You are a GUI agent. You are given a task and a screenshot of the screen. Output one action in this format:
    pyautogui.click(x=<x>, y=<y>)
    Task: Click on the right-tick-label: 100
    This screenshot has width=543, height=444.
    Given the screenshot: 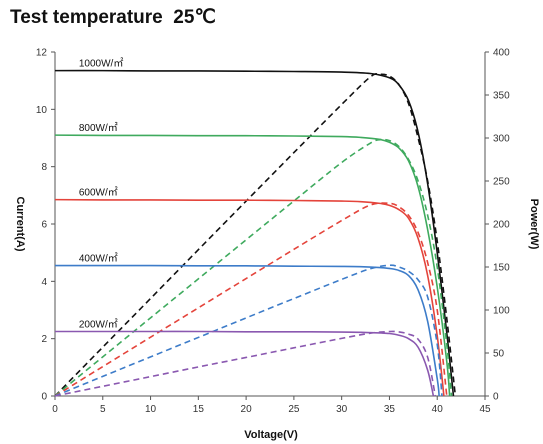 What is the action you would take?
    pyautogui.click(x=501, y=311)
    